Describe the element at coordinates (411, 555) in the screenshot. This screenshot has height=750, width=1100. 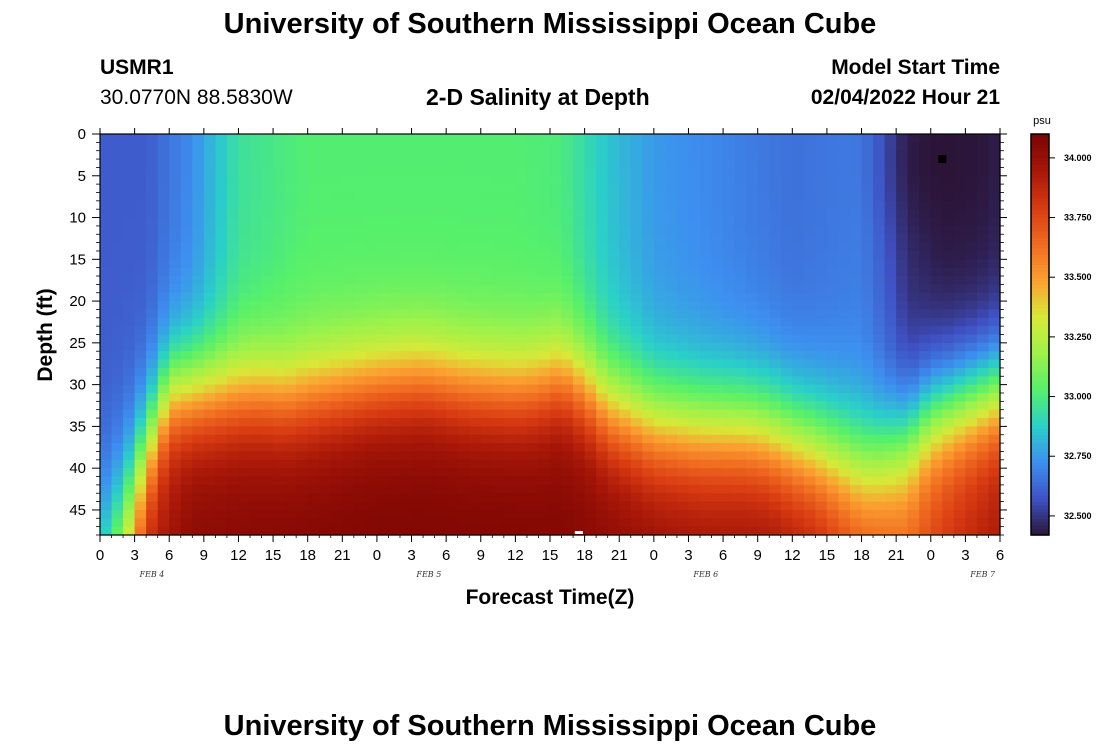
I see `x-tick-label: 3` at that location.